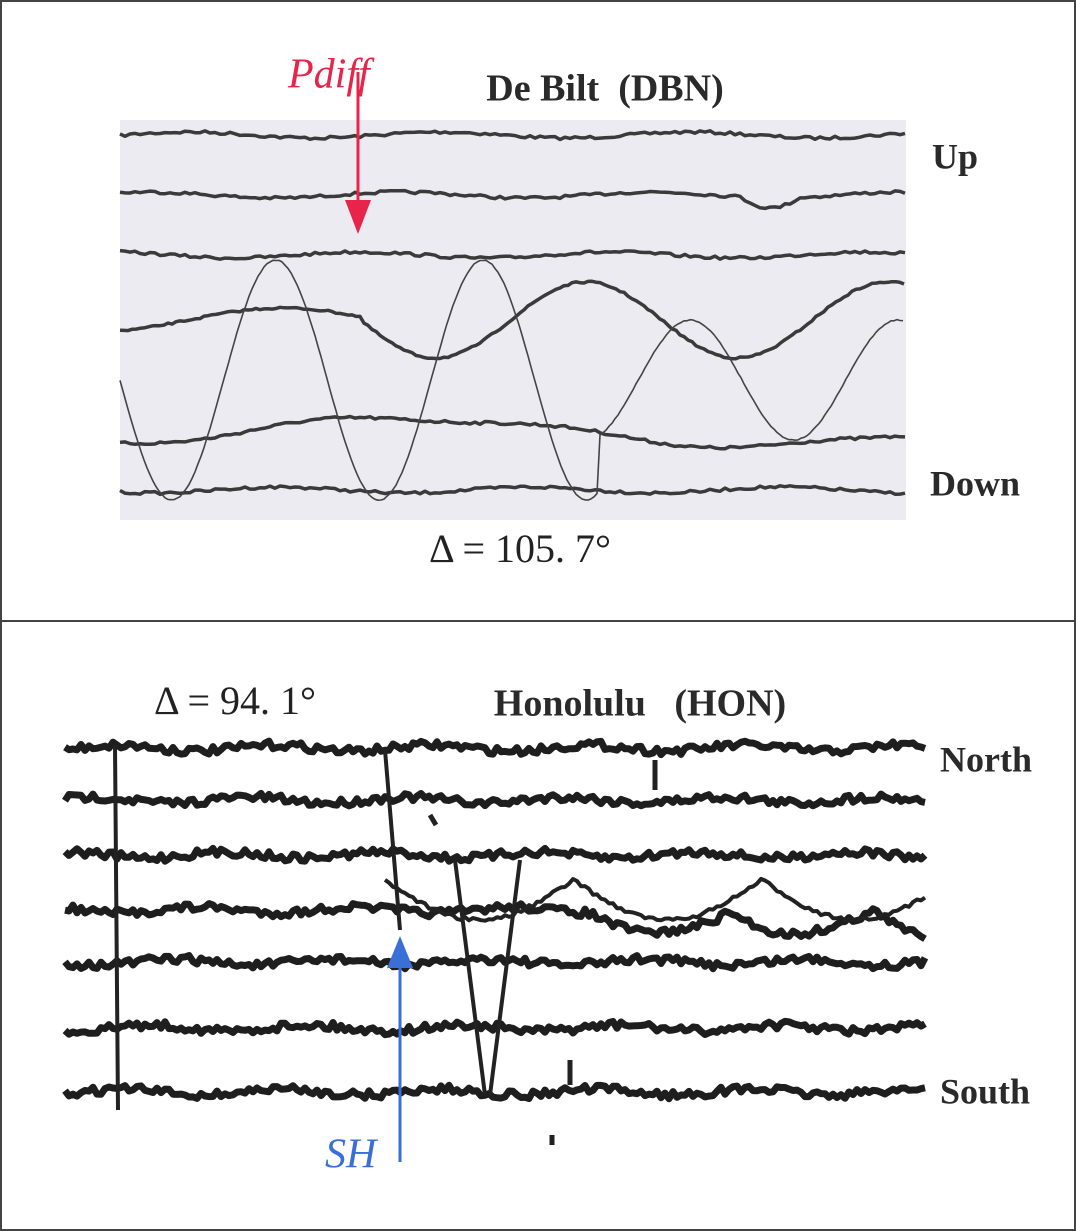  Describe the element at coordinates (520, 548) in the screenshot. I see `top-distance: Δ = 105. 7°` at that location.